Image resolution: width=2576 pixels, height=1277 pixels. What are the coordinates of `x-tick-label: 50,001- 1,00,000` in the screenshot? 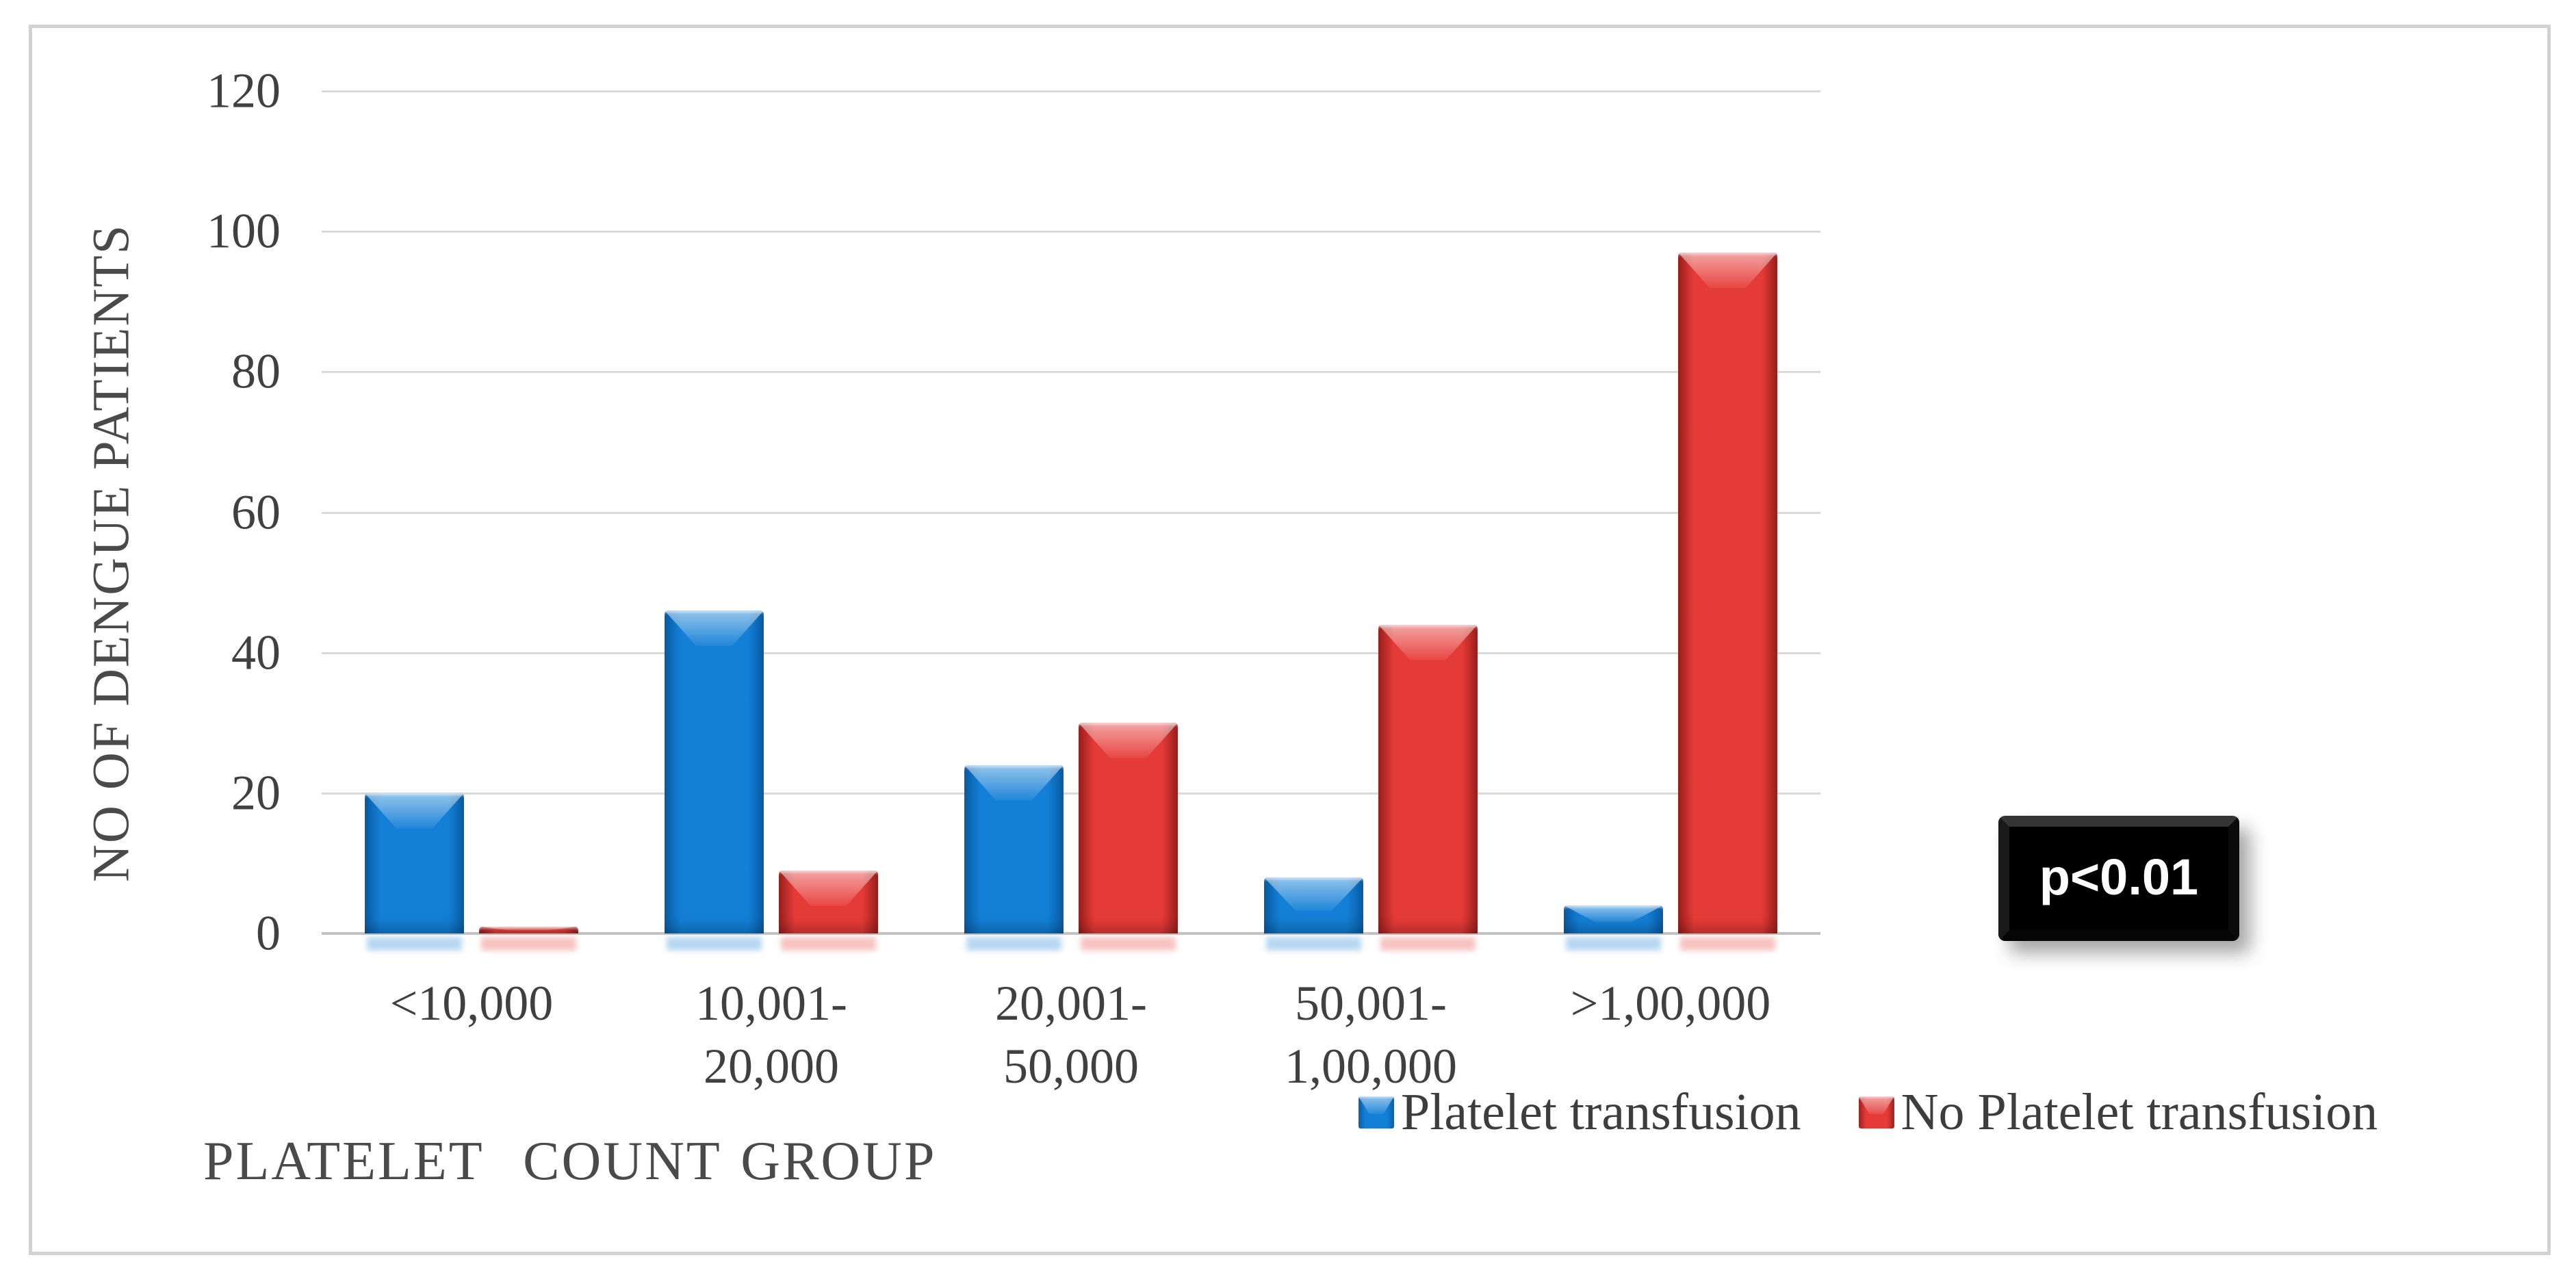 It's located at (1371, 1035).